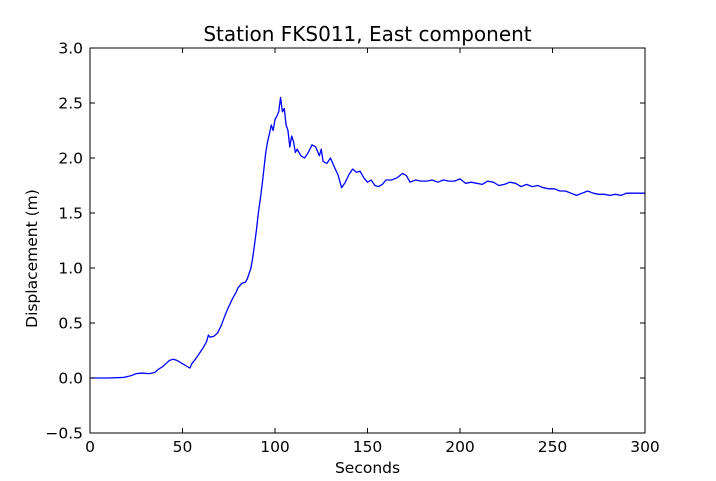 This screenshot has height=481, width=716. Describe the element at coordinates (32, 258) in the screenshot. I see `y-axis-label: Displacement (m)` at that location.